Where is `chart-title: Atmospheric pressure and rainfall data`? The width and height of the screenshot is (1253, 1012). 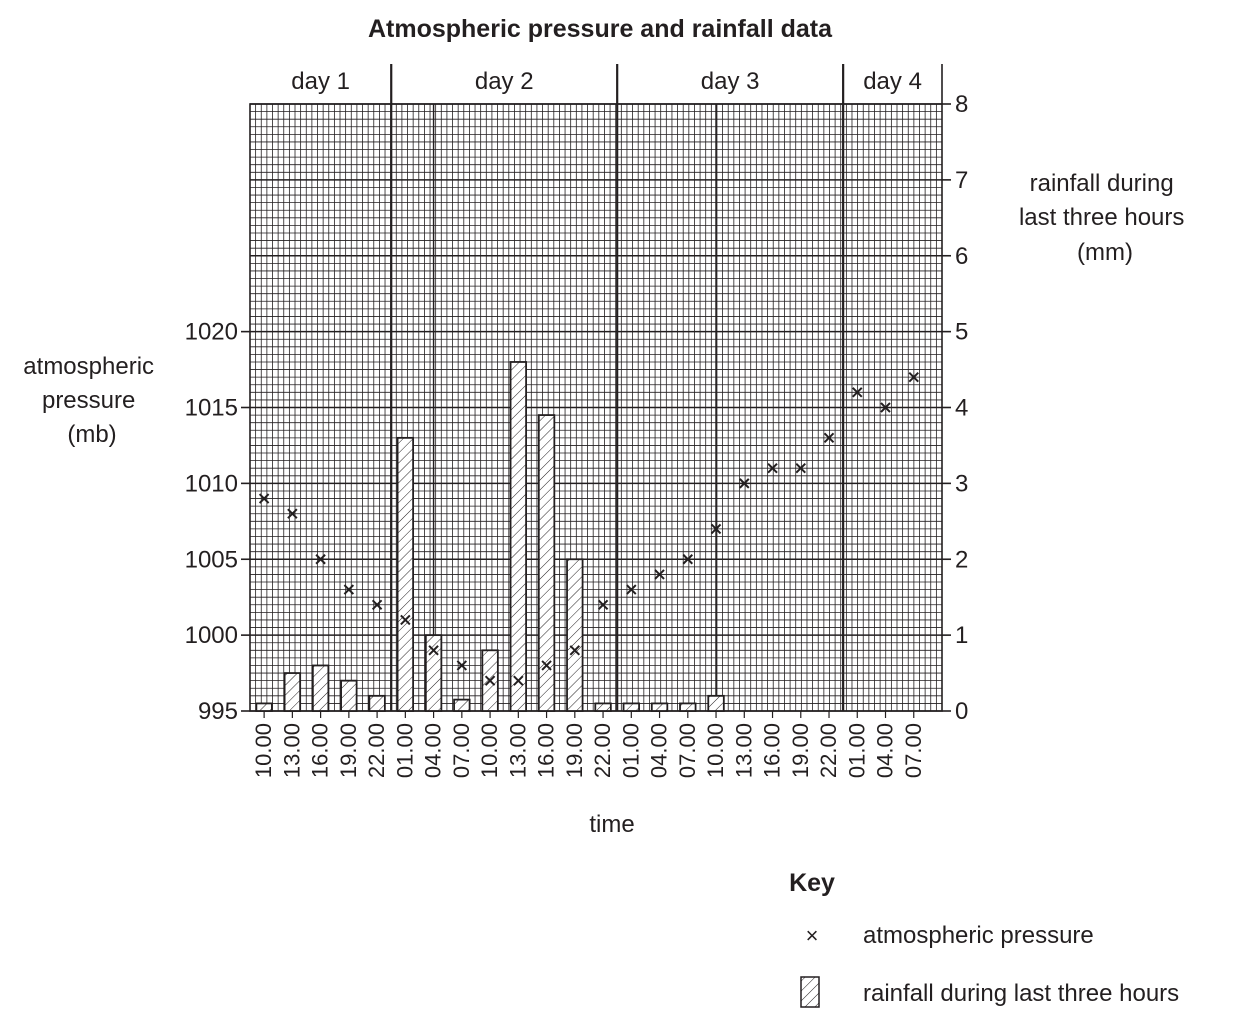
chart-title: Atmospheric pressure and rainfall data is located at coordinates (600, 29).